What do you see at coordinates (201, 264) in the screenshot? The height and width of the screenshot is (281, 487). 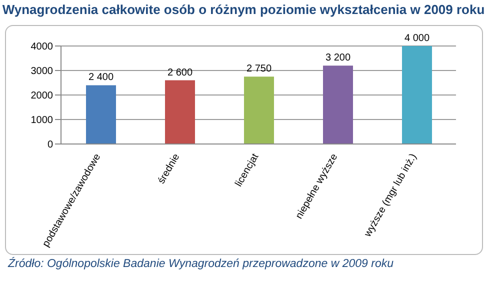 I see `text: Źródło: Ogólnopolskie Badanie Wynagrodzeń przeprowadzone w 2009 roku` at bounding box center [201, 264].